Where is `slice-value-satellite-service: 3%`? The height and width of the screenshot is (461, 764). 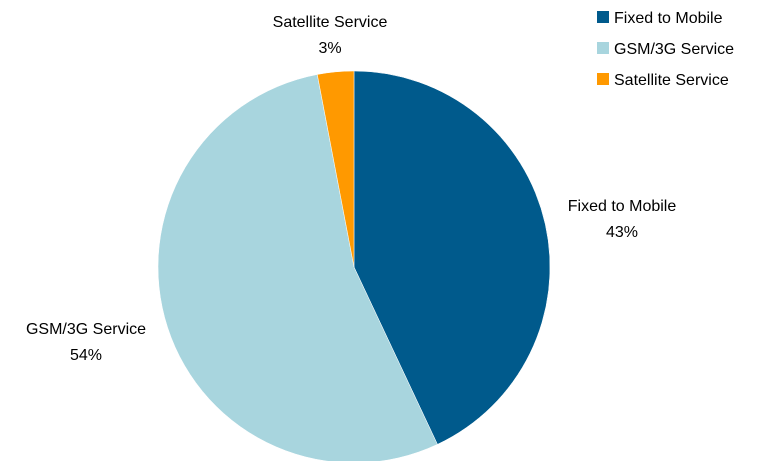 slice-value-satellite-service: 3% is located at coordinates (329, 48).